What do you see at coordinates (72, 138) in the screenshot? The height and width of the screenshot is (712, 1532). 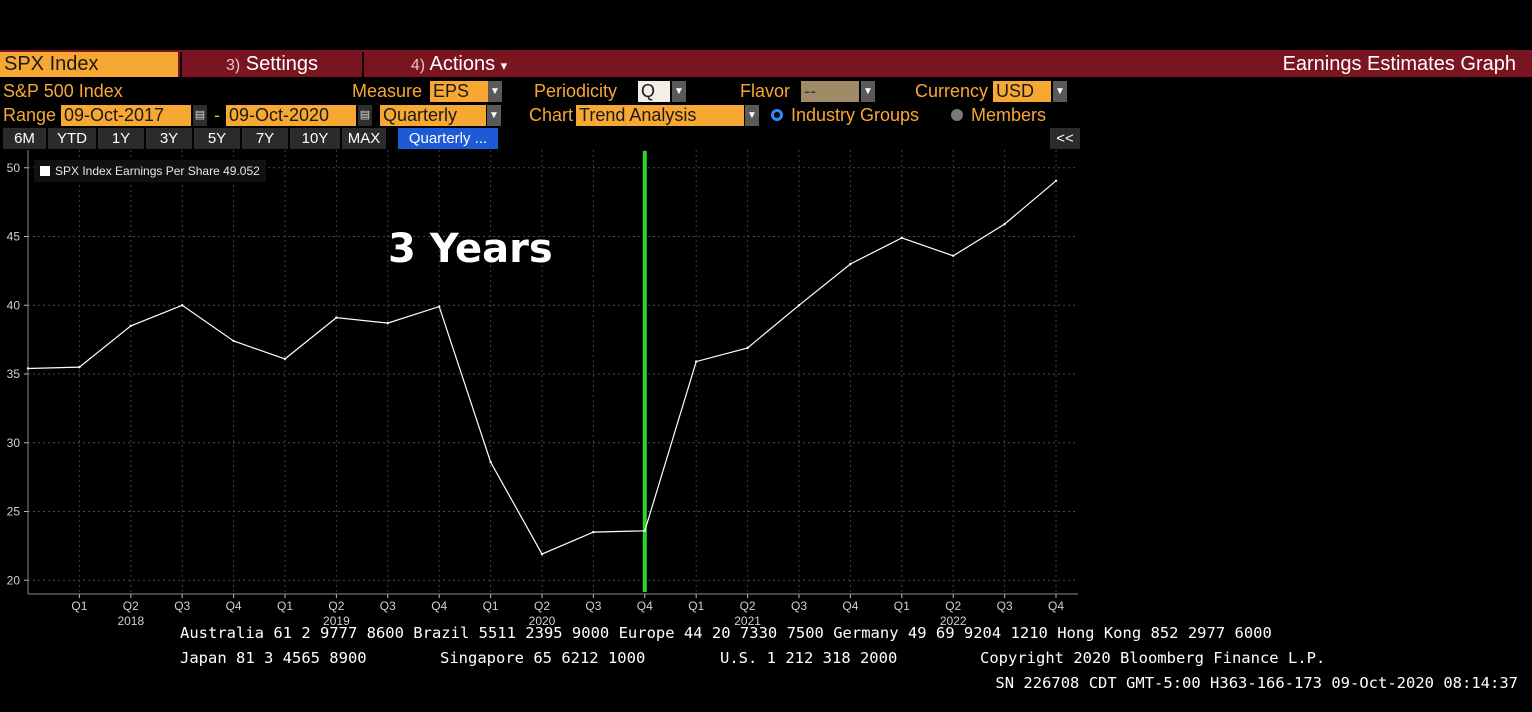 I see `range-ytd-button: YTD` at bounding box center [72, 138].